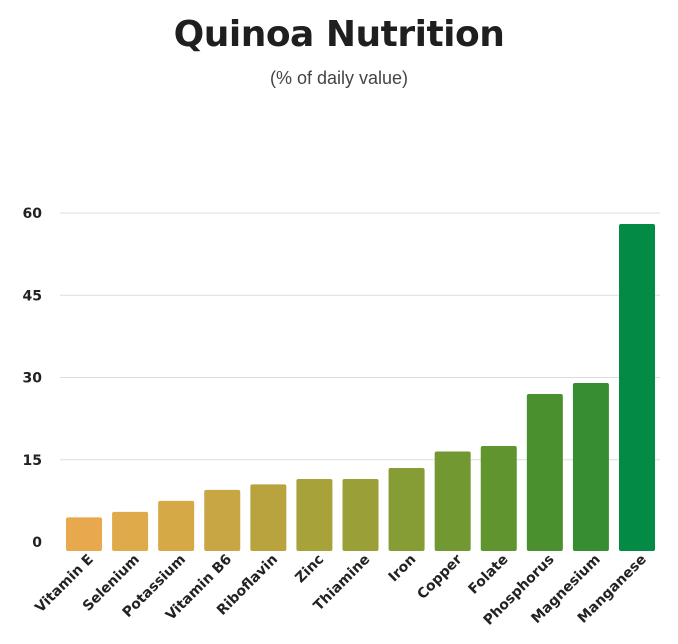  What do you see at coordinates (544, 472) in the screenshot?
I see `bar-phosphorus` at bounding box center [544, 472].